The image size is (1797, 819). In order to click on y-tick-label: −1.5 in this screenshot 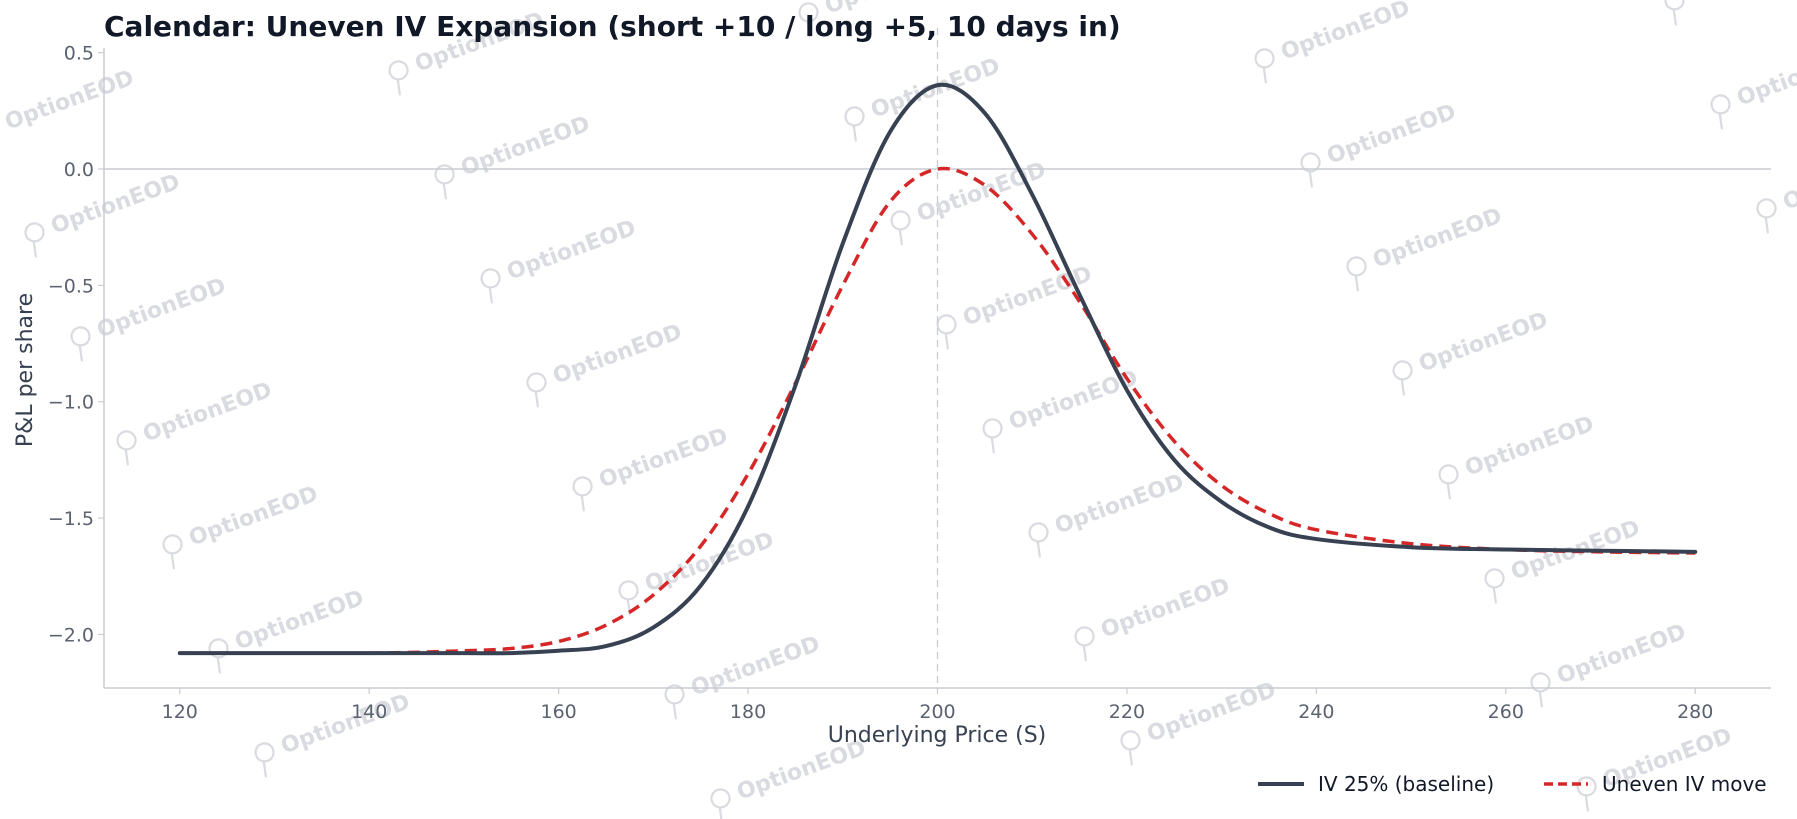, I will do `click(71, 519)`.